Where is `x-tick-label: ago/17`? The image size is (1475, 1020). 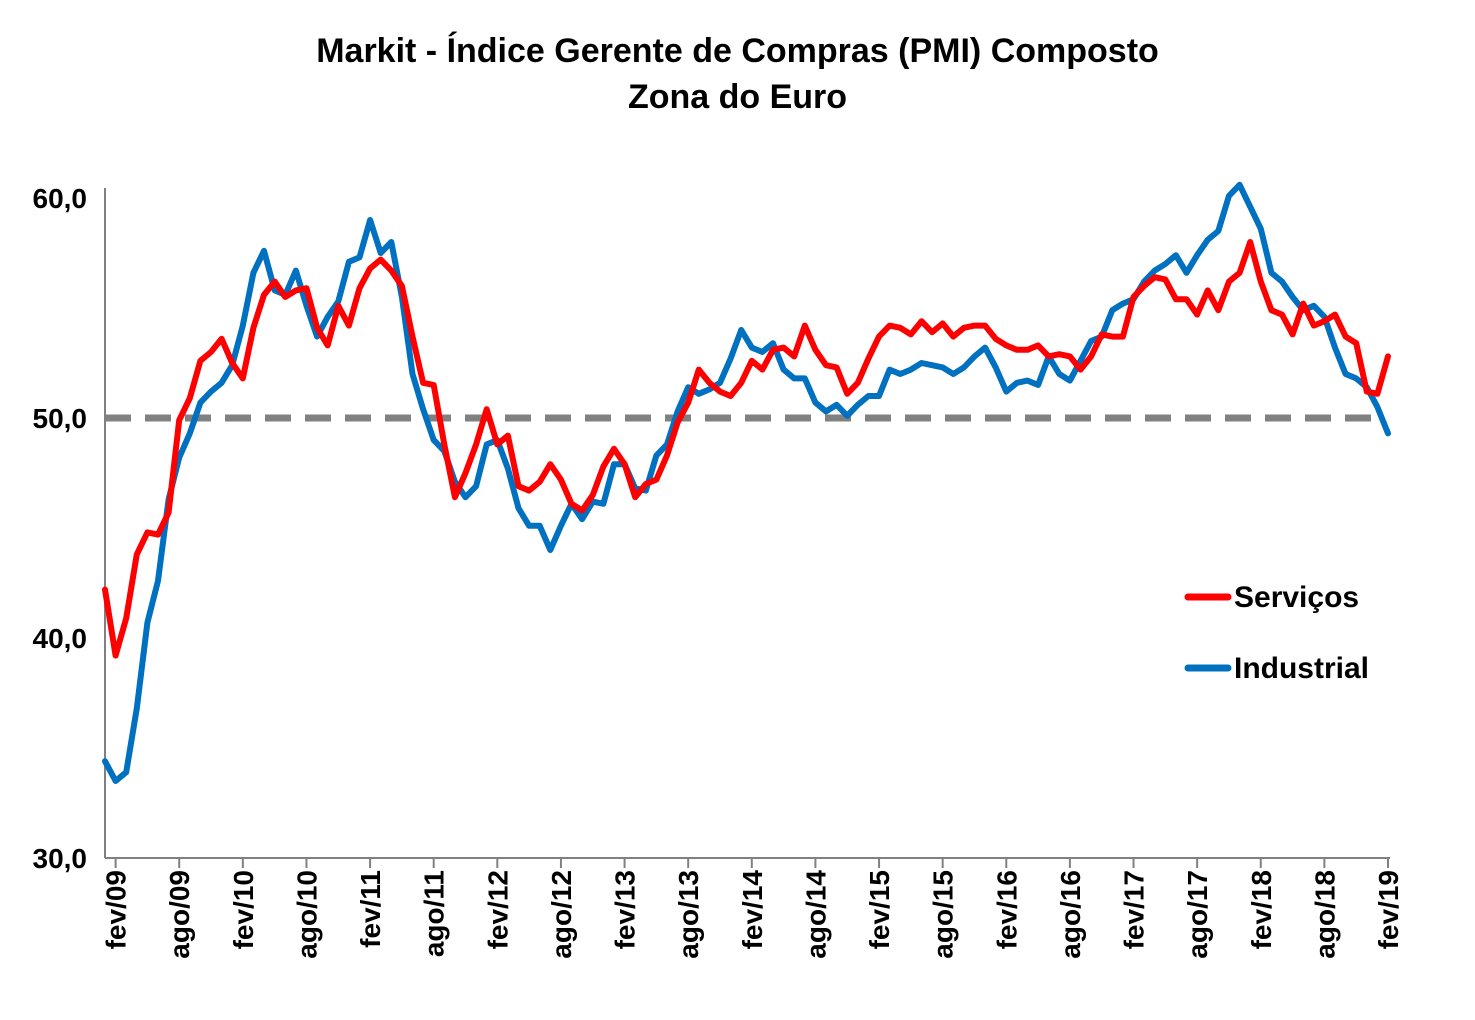
x-tick-label: ago/17 is located at coordinates (1197, 914).